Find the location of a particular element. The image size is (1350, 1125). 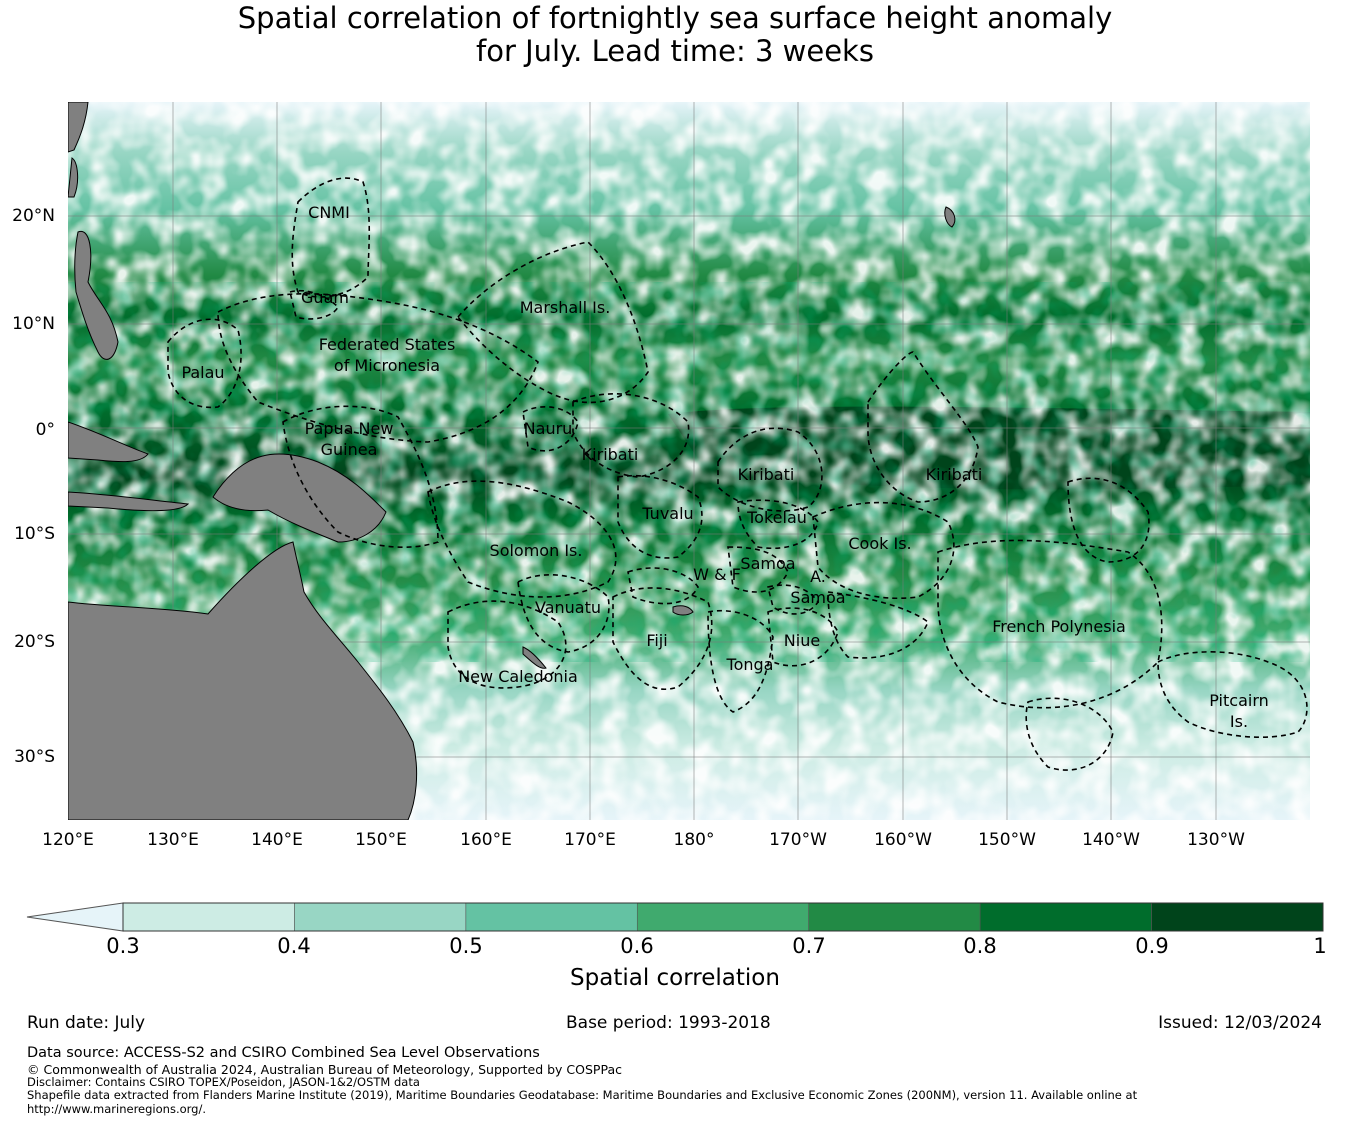

lat-tick-0: 0° is located at coordinates (45, 430).